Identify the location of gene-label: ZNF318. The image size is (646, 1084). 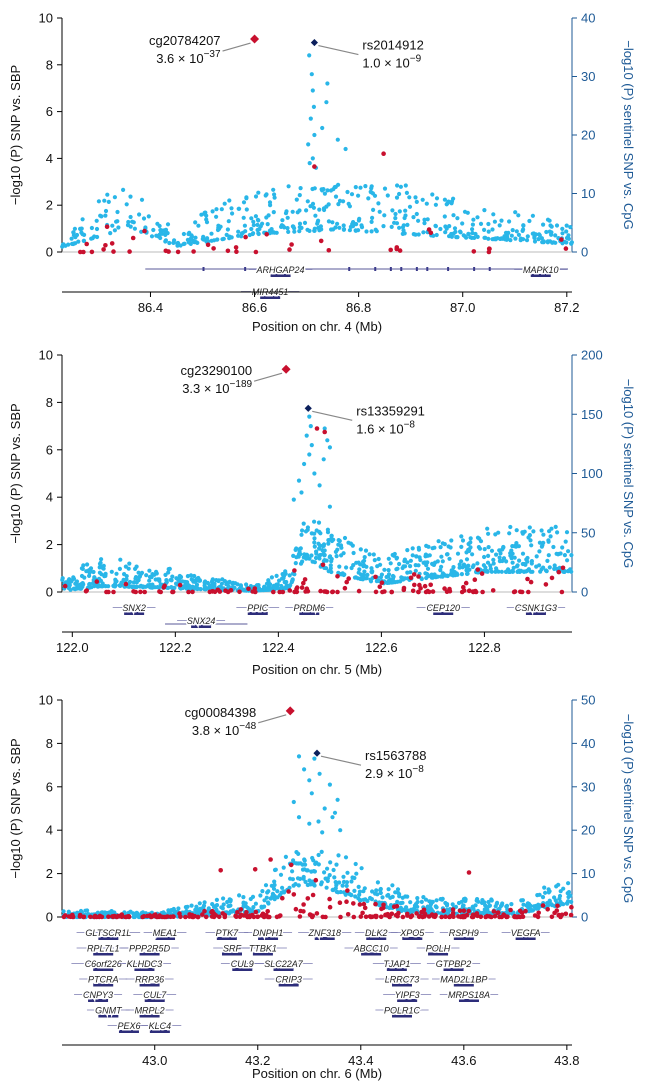
(324, 933).